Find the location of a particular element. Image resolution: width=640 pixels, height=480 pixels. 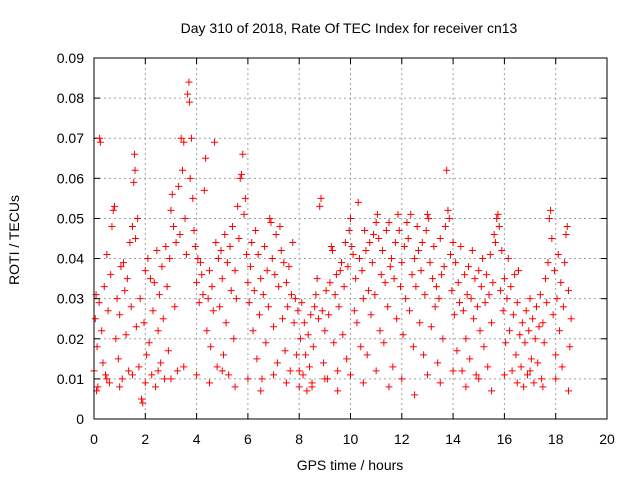

x-axis-label: GPS time / hours is located at coordinates (350, 465).